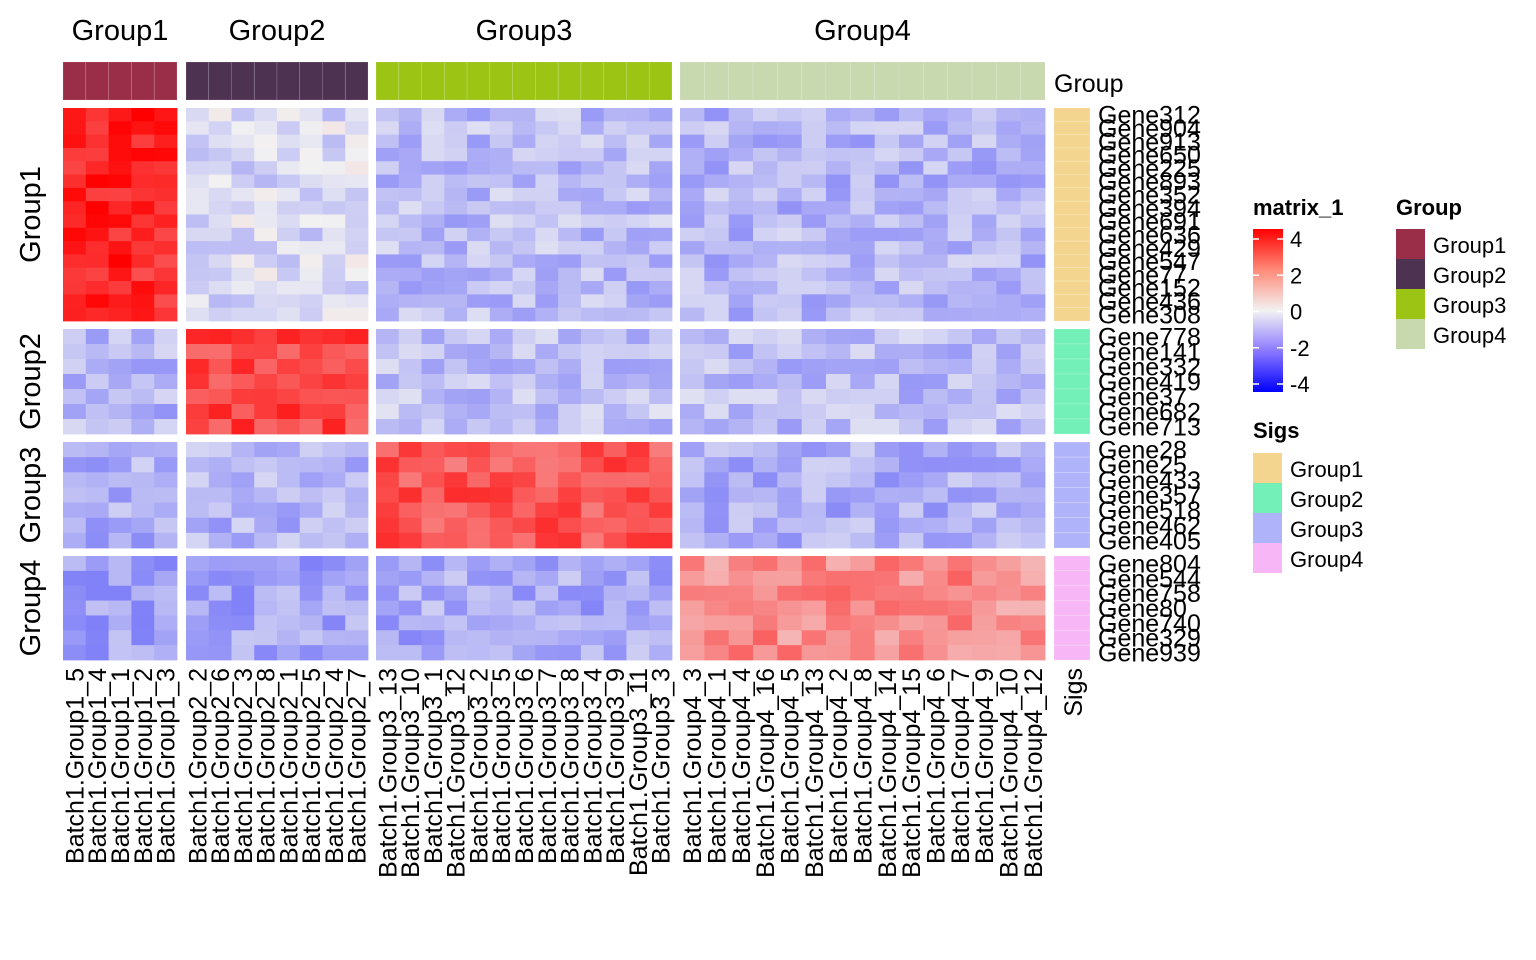 The image size is (1536, 960). I want to click on sample-label: Batch1.Group4_15, so click(912, 773).